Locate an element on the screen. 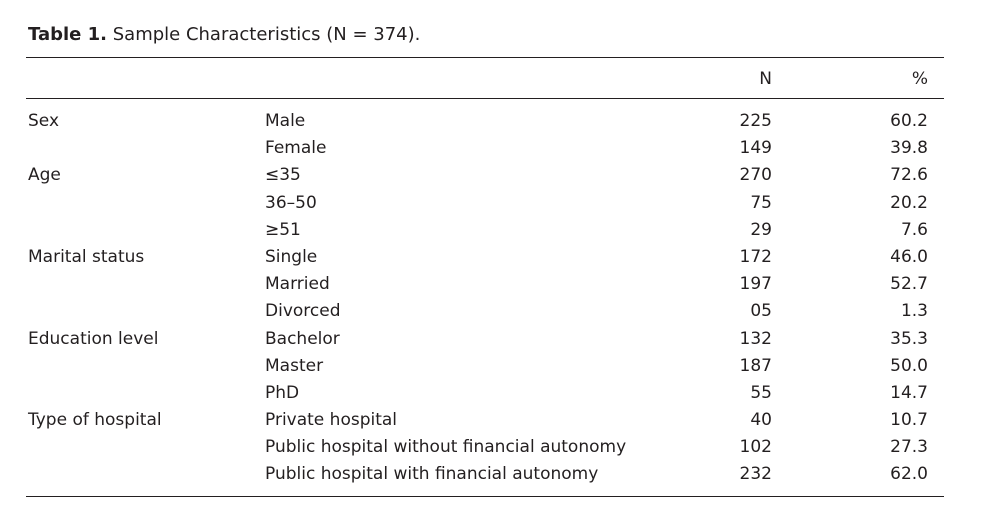 This screenshot has height=528, width=982. row-percent: 20.2 is located at coordinates (909, 202).